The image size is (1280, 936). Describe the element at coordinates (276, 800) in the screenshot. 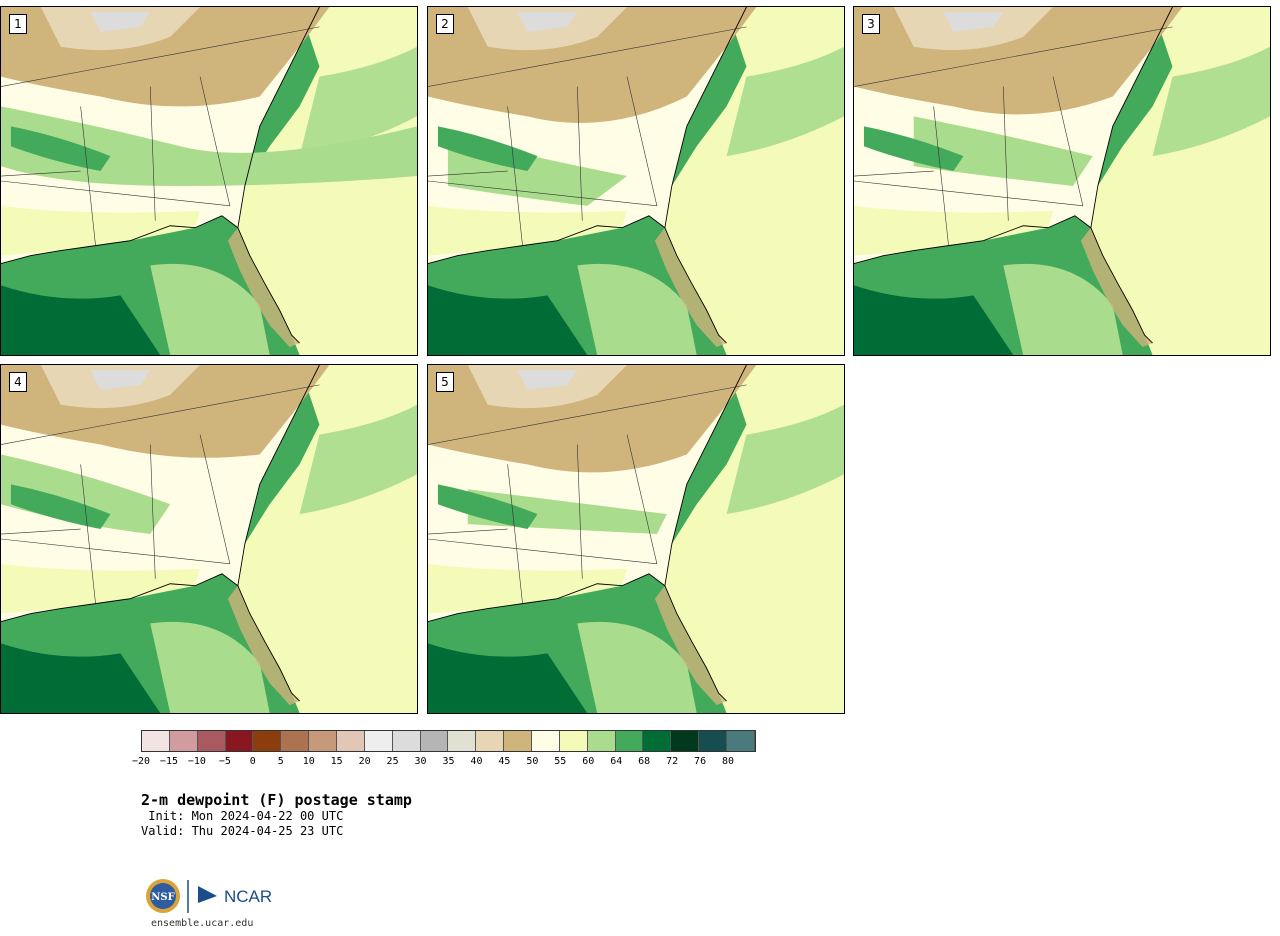

I see `chart-title: 2-m dewpoint (F) postage stamp` at that location.